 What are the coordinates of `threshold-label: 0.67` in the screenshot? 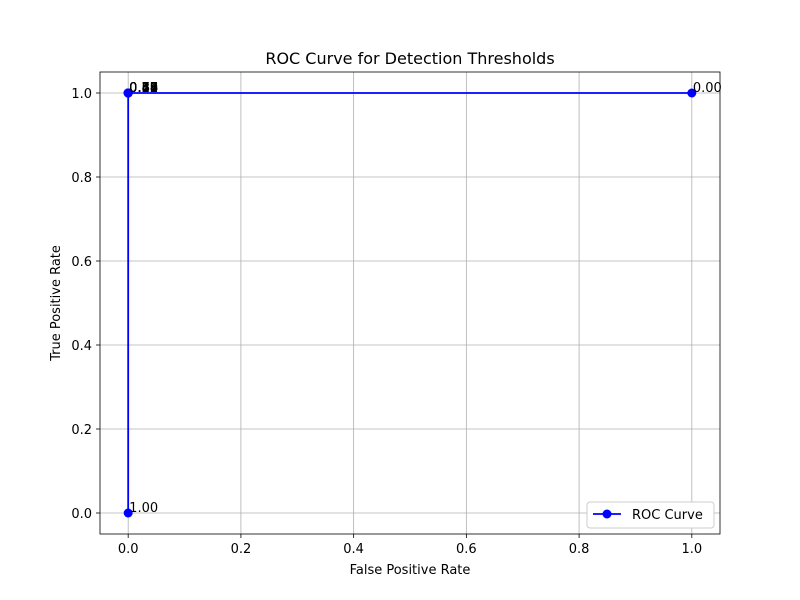 It's located at (143, 88).